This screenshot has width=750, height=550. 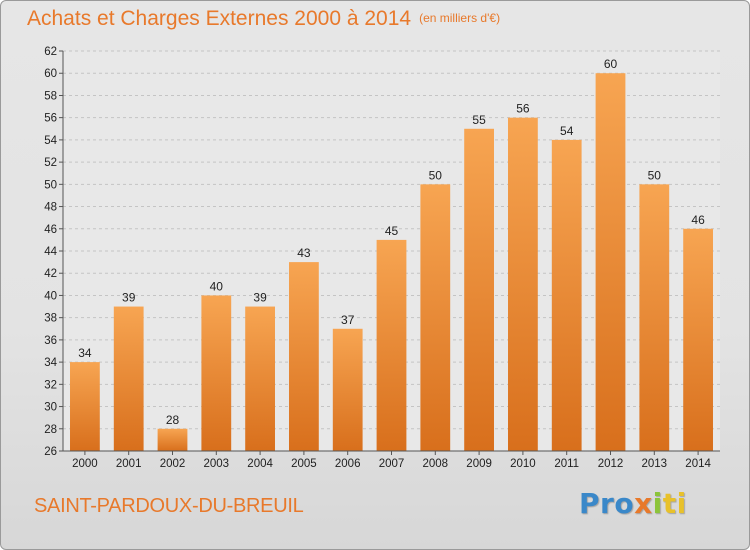 What do you see at coordinates (655, 464) in the screenshot?
I see `x-tick-label: 2013` at bounding box center [655, 464].